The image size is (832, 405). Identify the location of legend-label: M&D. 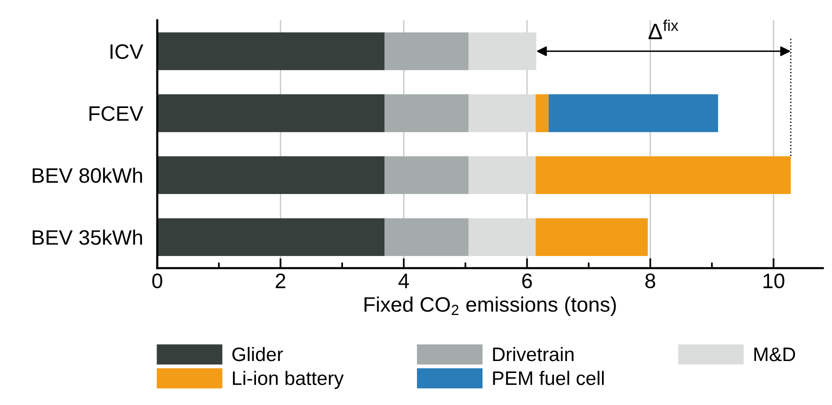
(775, 355).